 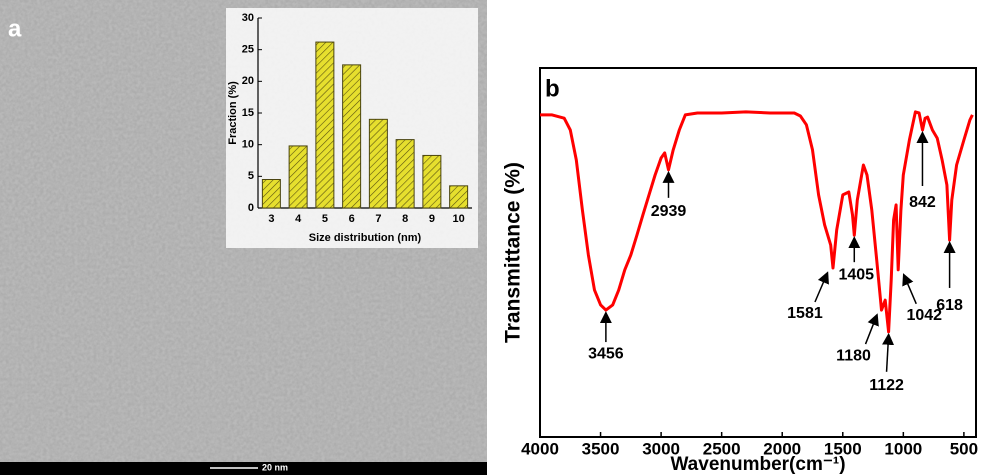 I want to click on peak-label: 1581, so click(x=805, y=313).